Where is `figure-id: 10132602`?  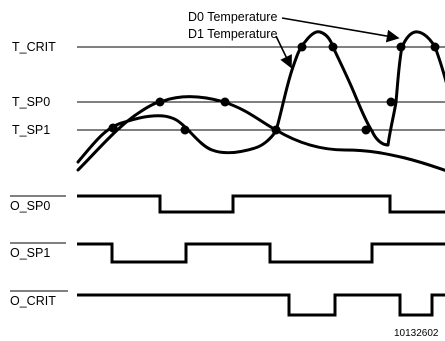
figure-id: 10132602 is located at coordinates (416, 333).